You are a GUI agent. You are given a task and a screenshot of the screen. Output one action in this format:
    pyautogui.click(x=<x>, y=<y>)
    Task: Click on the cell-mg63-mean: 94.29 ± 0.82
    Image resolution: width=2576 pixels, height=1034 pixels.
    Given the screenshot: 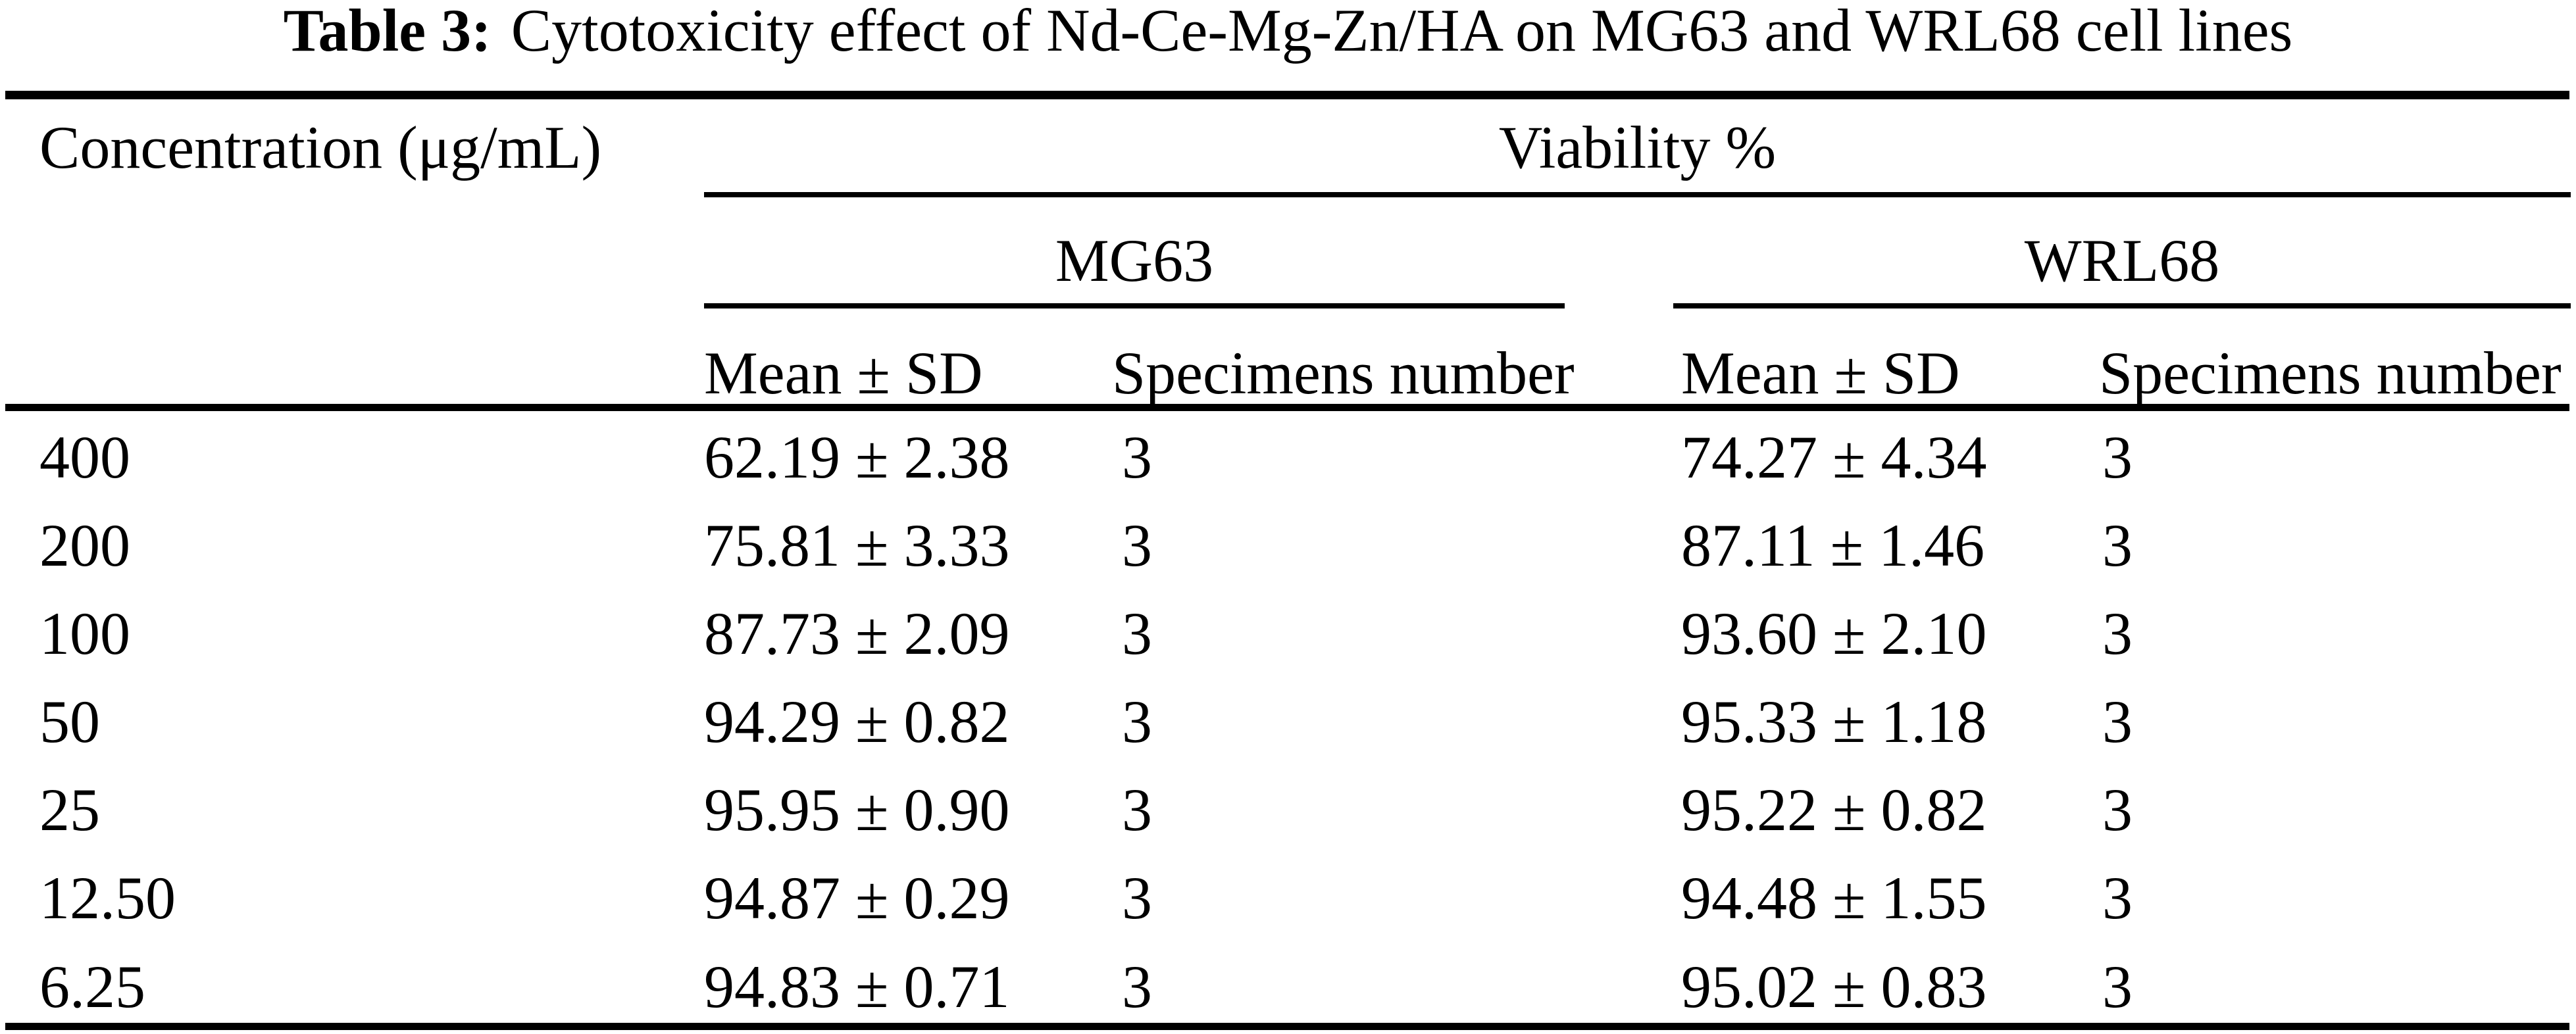 What is the action you would take?
    pyautogui.click(x=857, y=721)
    